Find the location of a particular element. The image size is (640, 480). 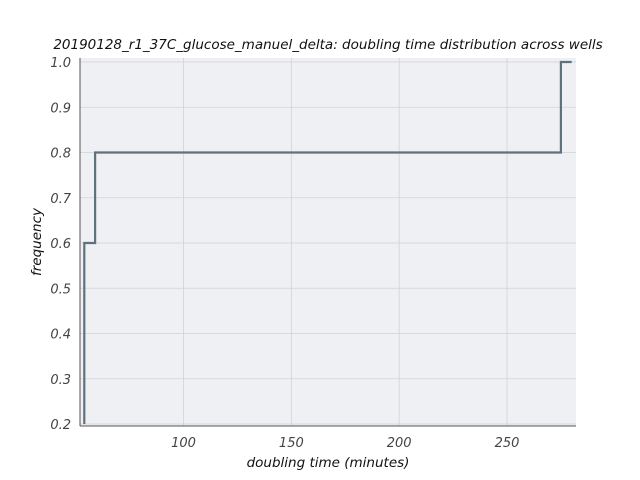

x-tick-label: 150 is located at coordinates (291, 443).